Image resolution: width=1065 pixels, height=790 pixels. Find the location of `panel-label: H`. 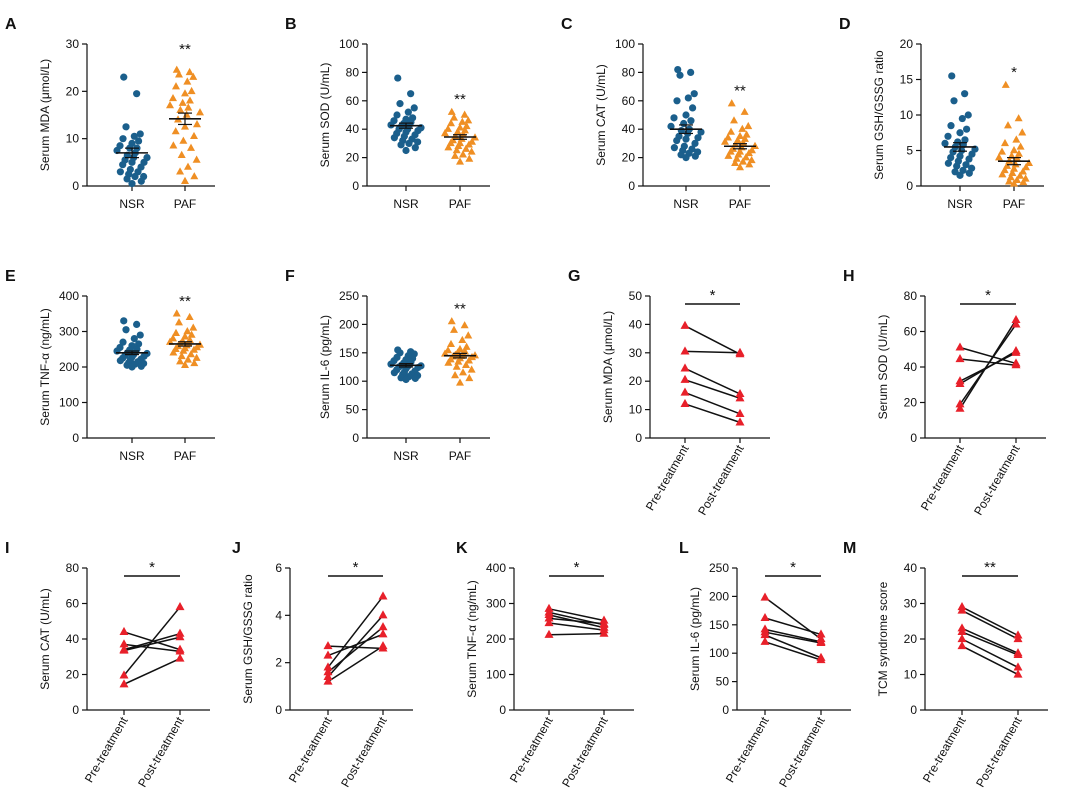

panel-label: H is located at coordinates (849, 276).